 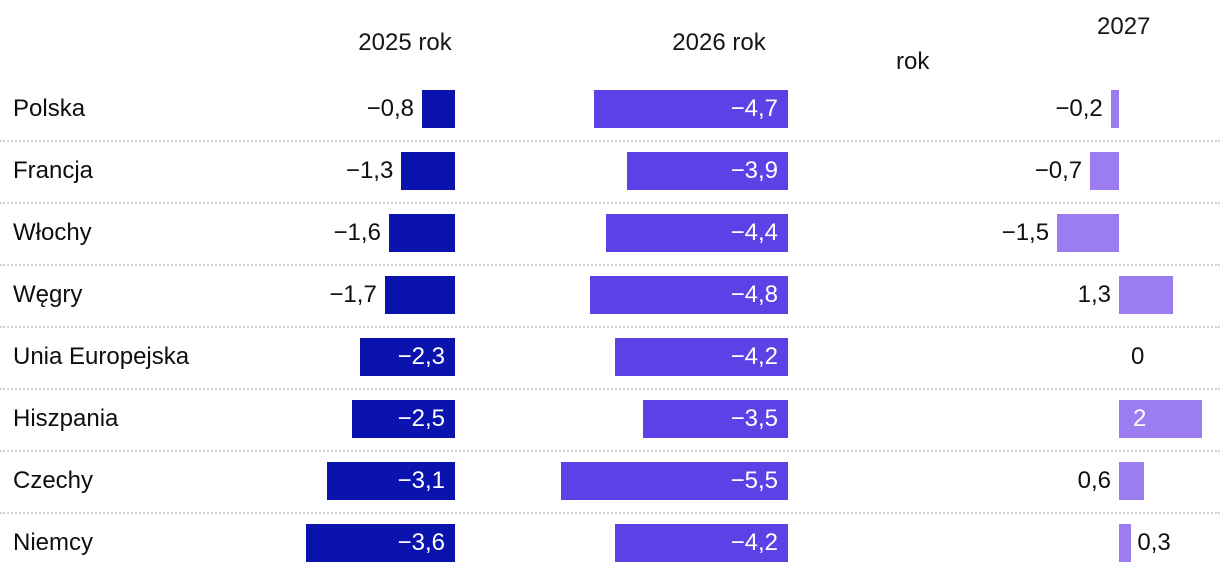 I want to click on value-label: −0,7, so click(x=1058, y=170).